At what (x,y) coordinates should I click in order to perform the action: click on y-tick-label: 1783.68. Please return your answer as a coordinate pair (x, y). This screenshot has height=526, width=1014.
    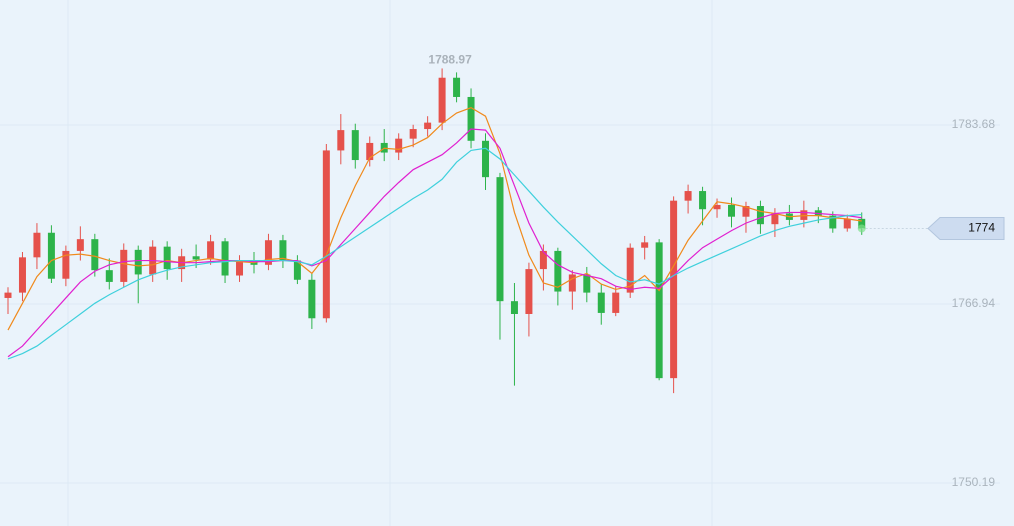
    Looking at the image, I should click on (974, 124).